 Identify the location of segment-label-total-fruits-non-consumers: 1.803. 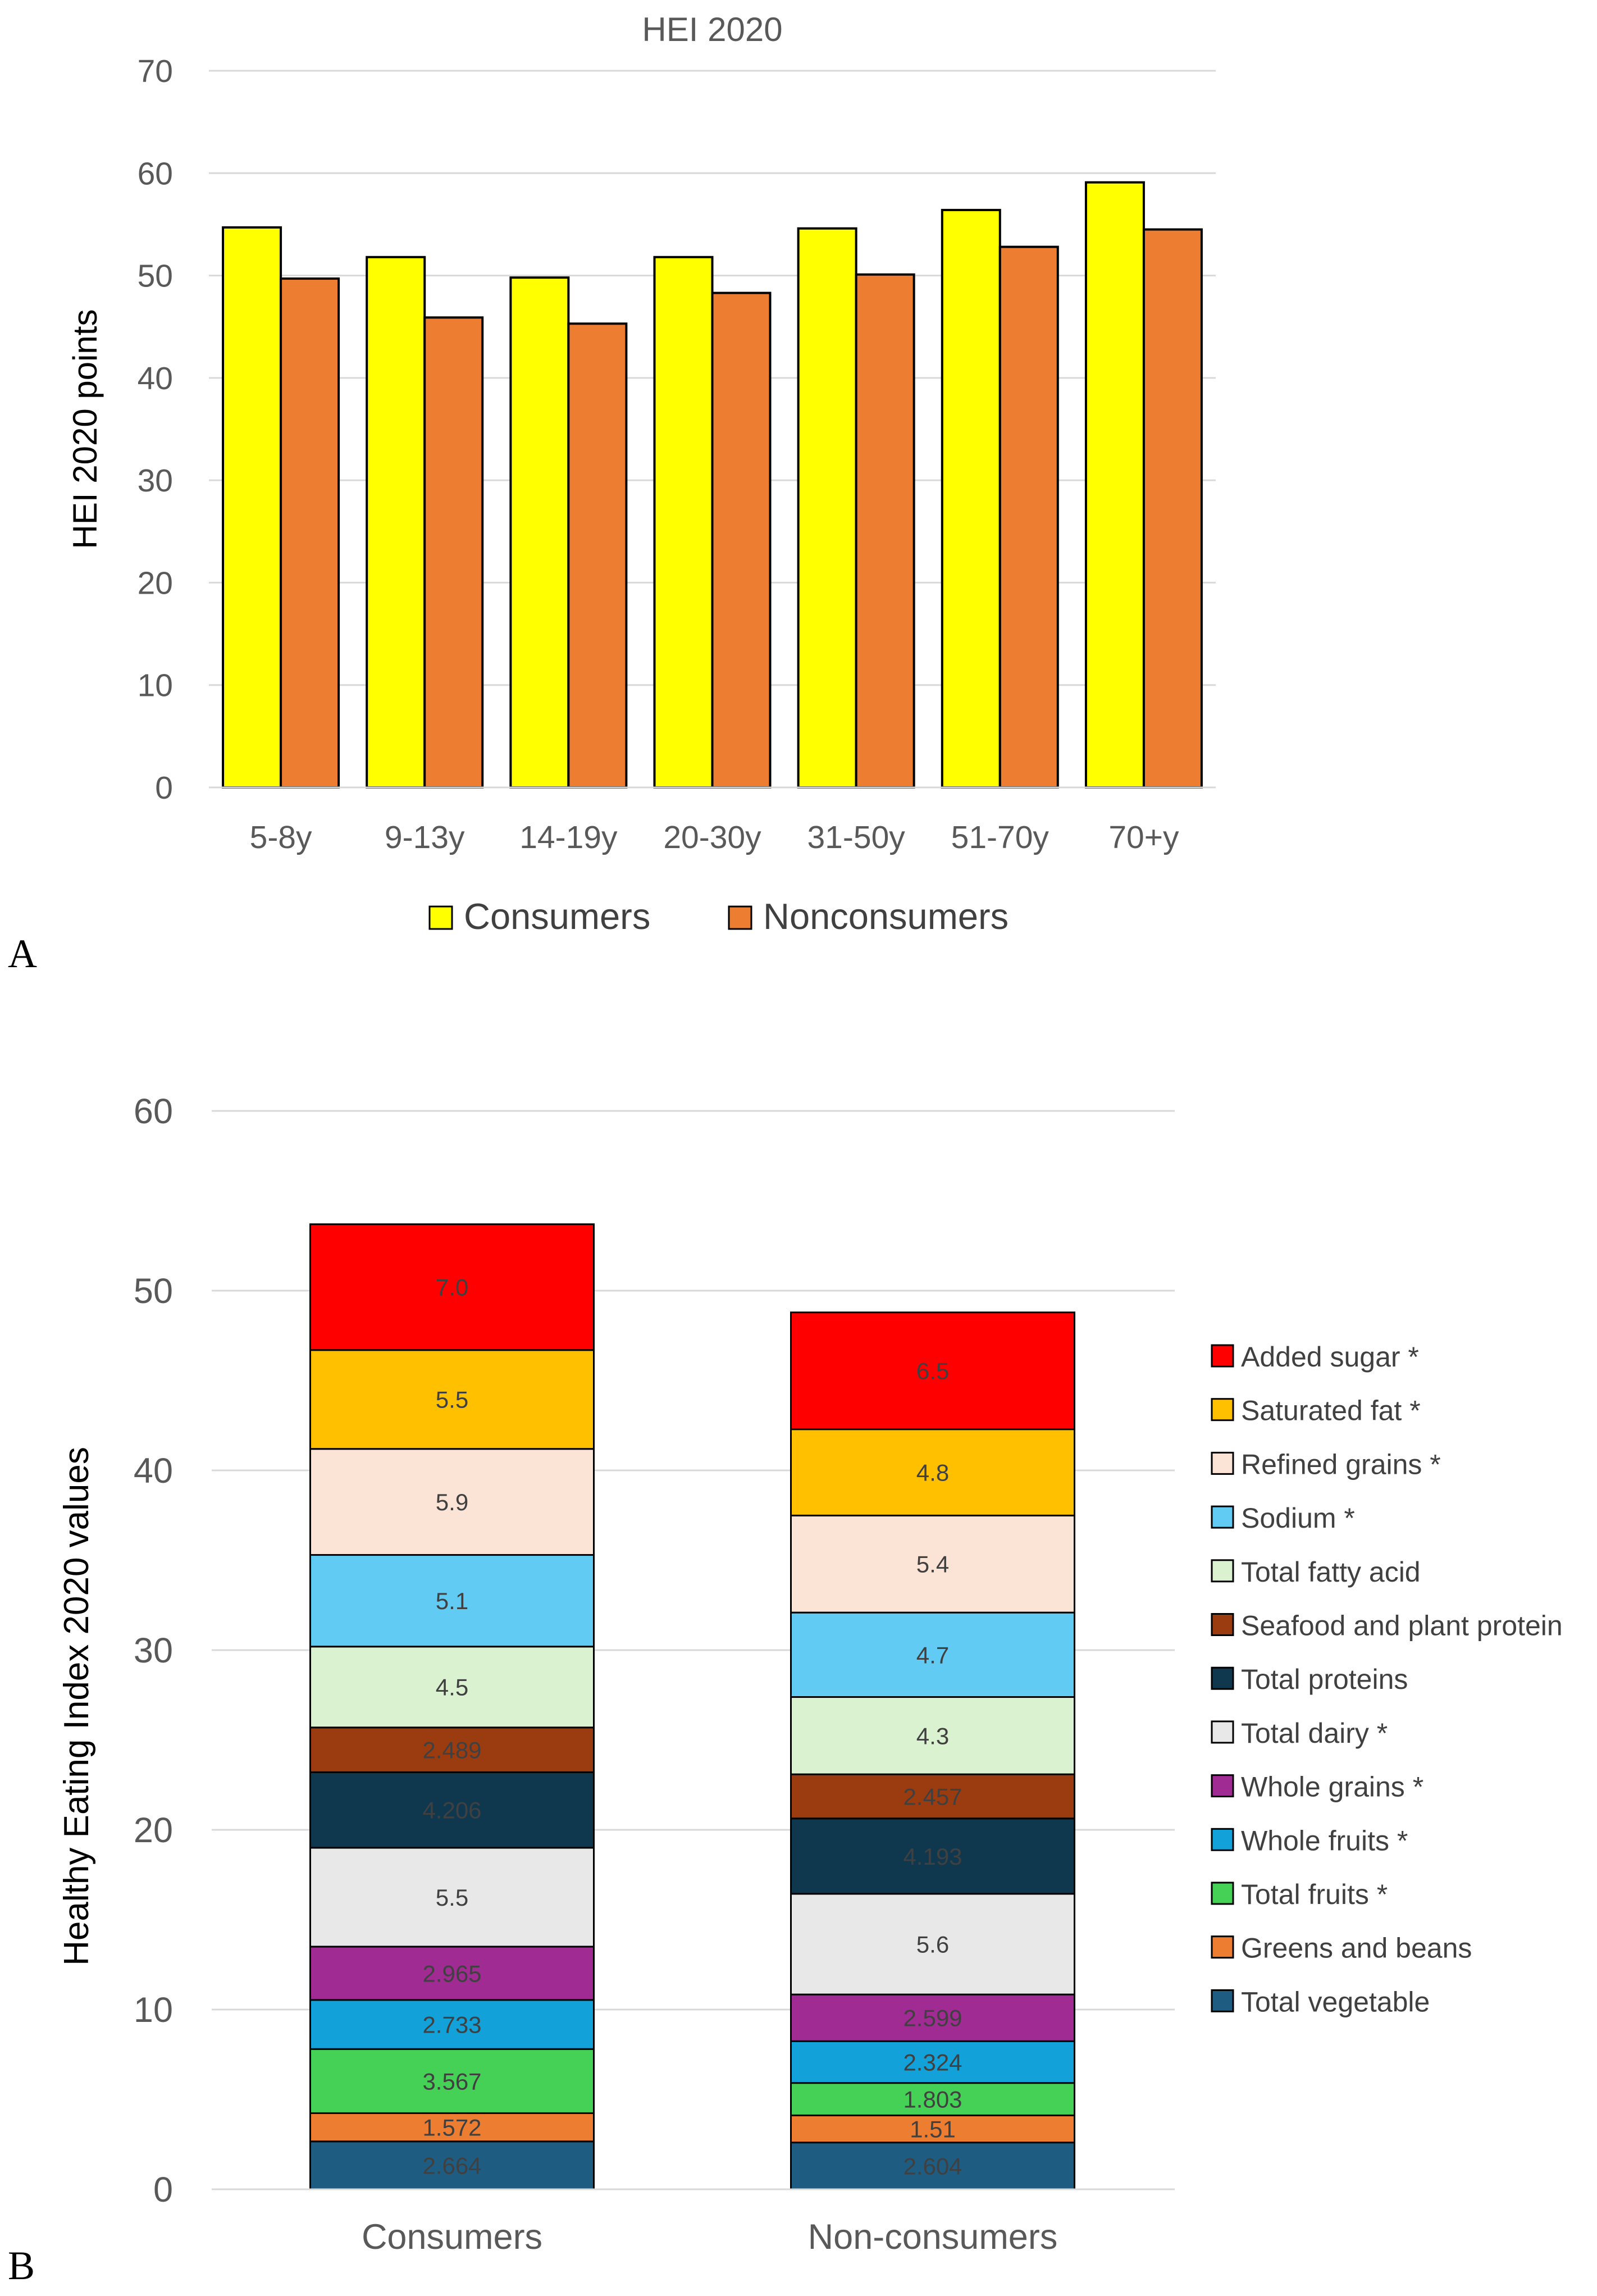
(932, 2100).